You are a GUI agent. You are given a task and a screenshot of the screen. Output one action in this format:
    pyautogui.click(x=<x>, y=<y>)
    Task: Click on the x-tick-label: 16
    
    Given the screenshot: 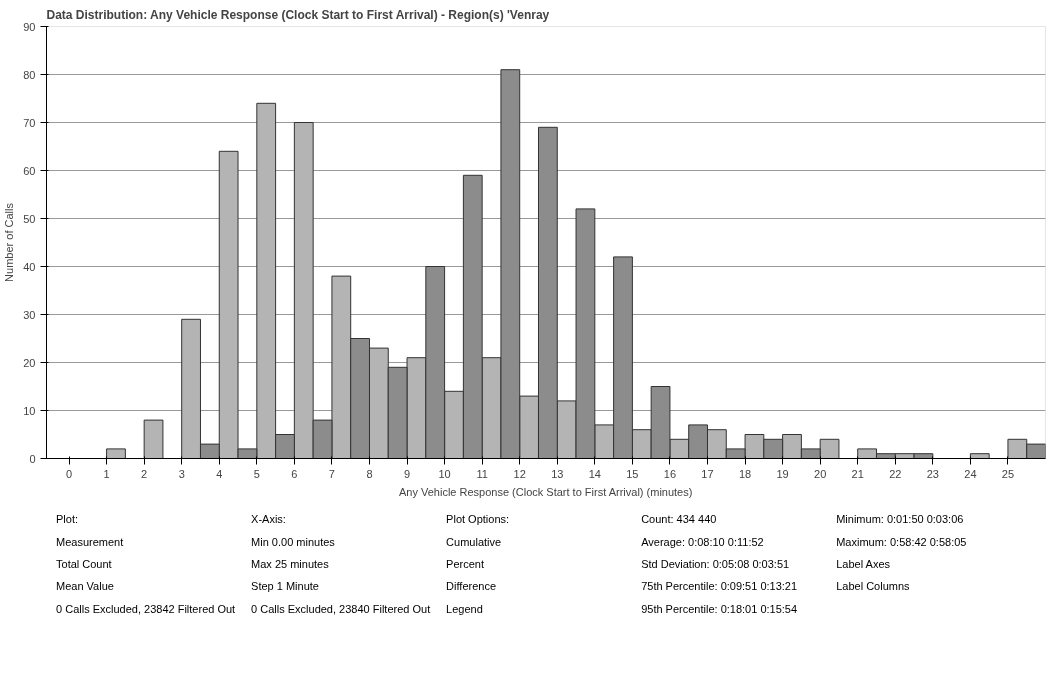 What is the action you would take?
    pyautogui.click(x=670, y=473)
    